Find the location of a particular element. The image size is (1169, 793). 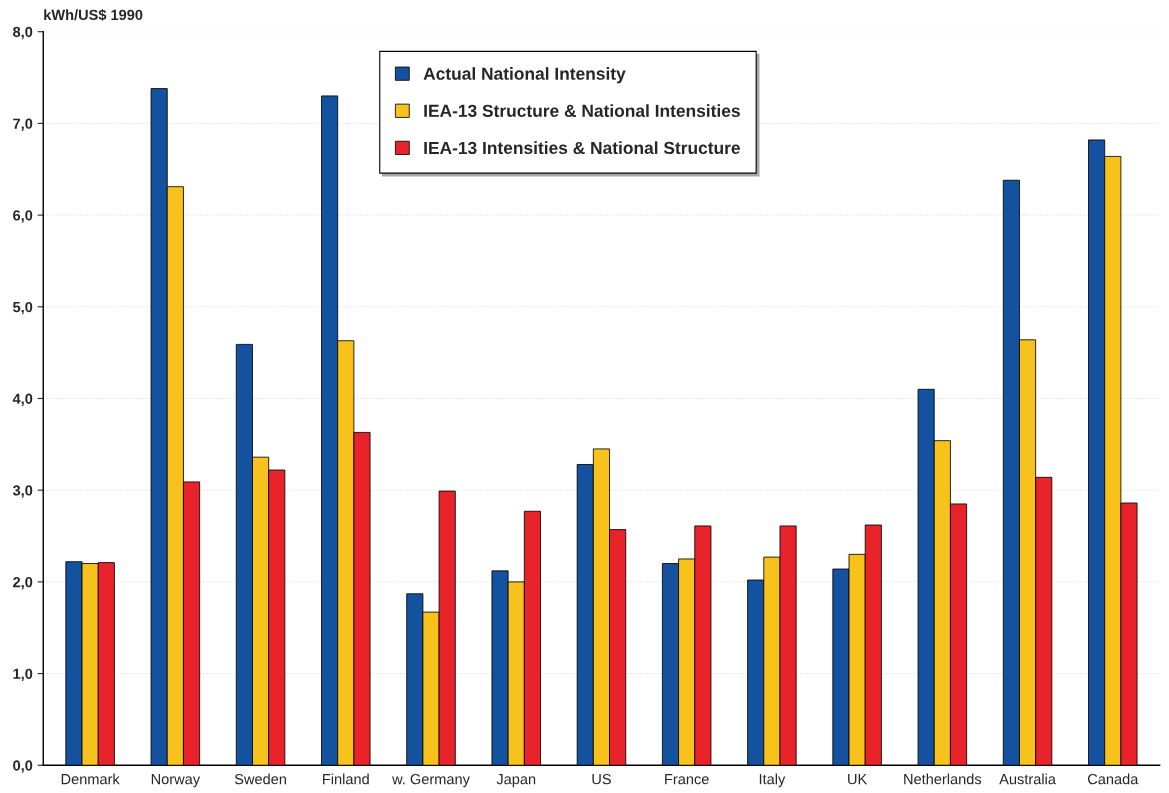

x-tick-label: Italy is located at coordinates (772, 780).